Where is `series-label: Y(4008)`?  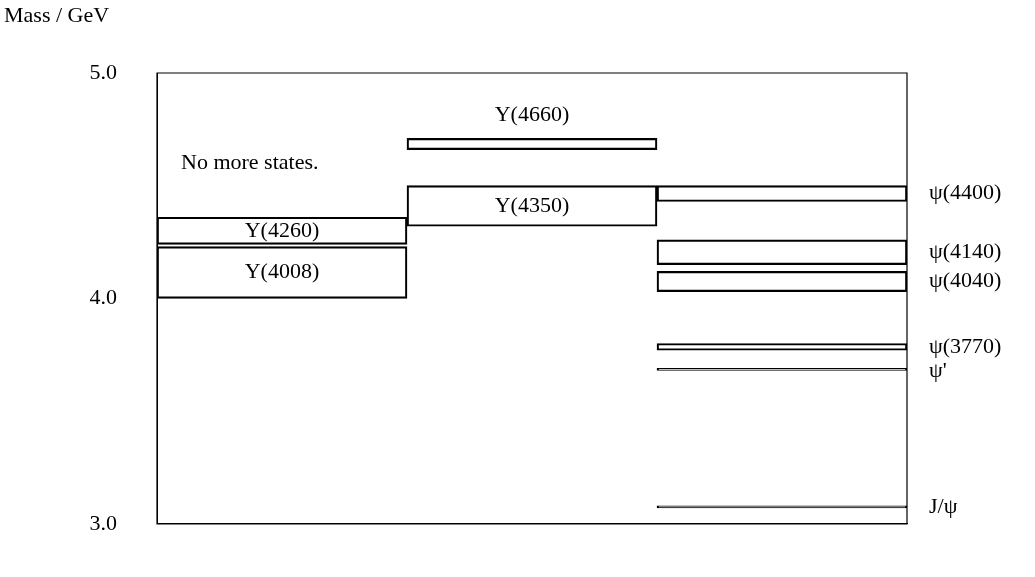
series-label: Y(4008) is located at coordinates (282, 271).